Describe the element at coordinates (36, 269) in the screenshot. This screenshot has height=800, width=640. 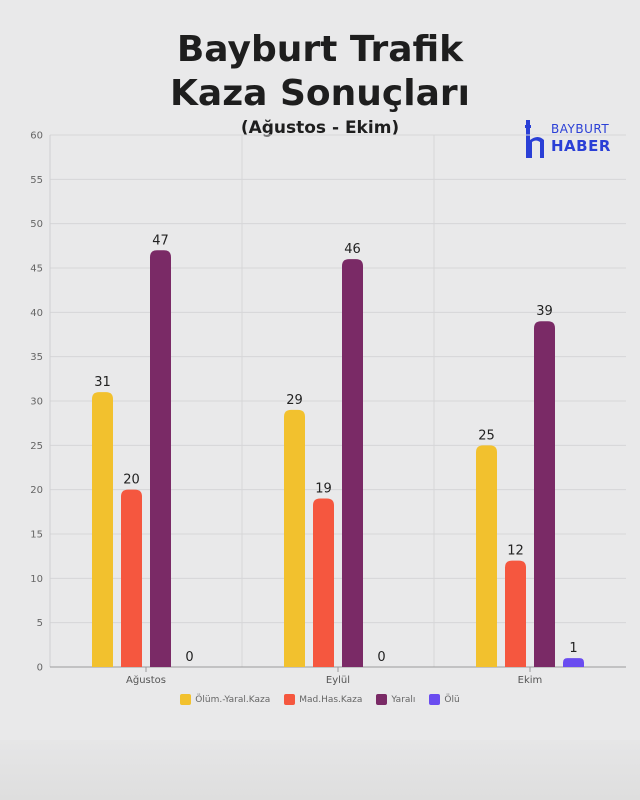
I see `y-tick-label: 45` at that location.